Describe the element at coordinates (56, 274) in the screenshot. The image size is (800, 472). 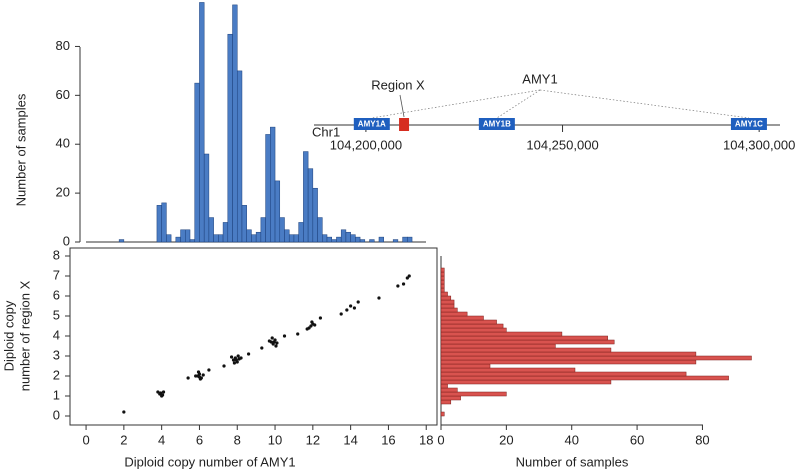
I see `y-tick-label: 7` at that location.